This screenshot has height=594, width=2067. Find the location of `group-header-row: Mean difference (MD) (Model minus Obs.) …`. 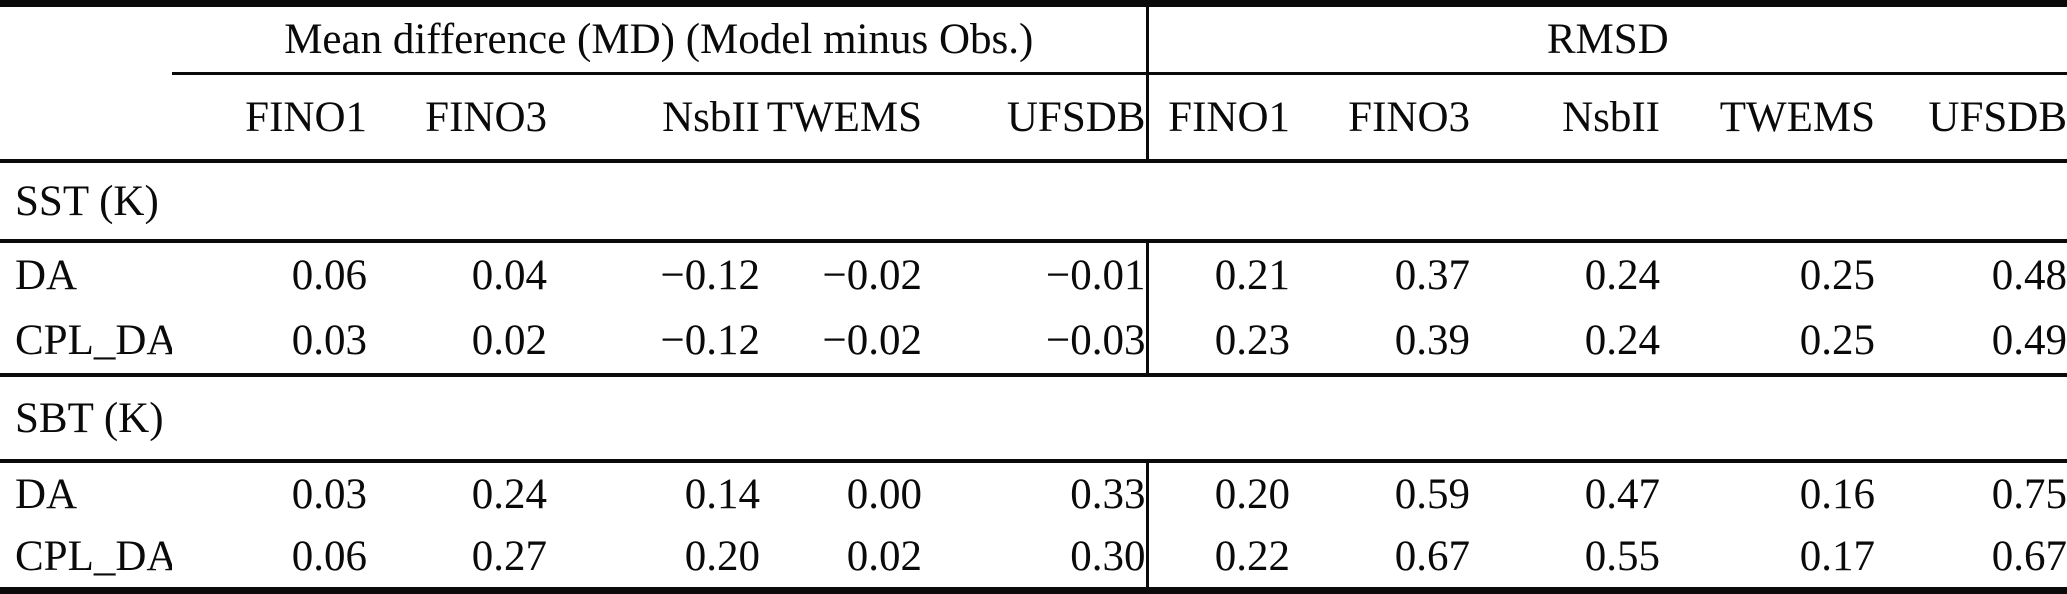

group-header-row: Mean difference (MD) (Model minus Obs.) … is located at coordinates (1033, 39).